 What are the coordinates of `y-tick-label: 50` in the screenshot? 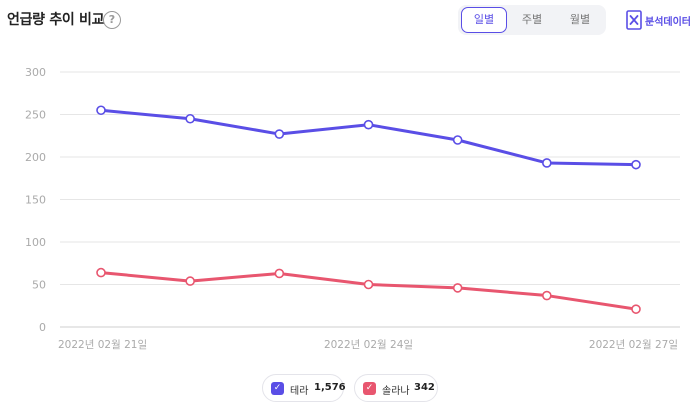 It's located at (39, 285).